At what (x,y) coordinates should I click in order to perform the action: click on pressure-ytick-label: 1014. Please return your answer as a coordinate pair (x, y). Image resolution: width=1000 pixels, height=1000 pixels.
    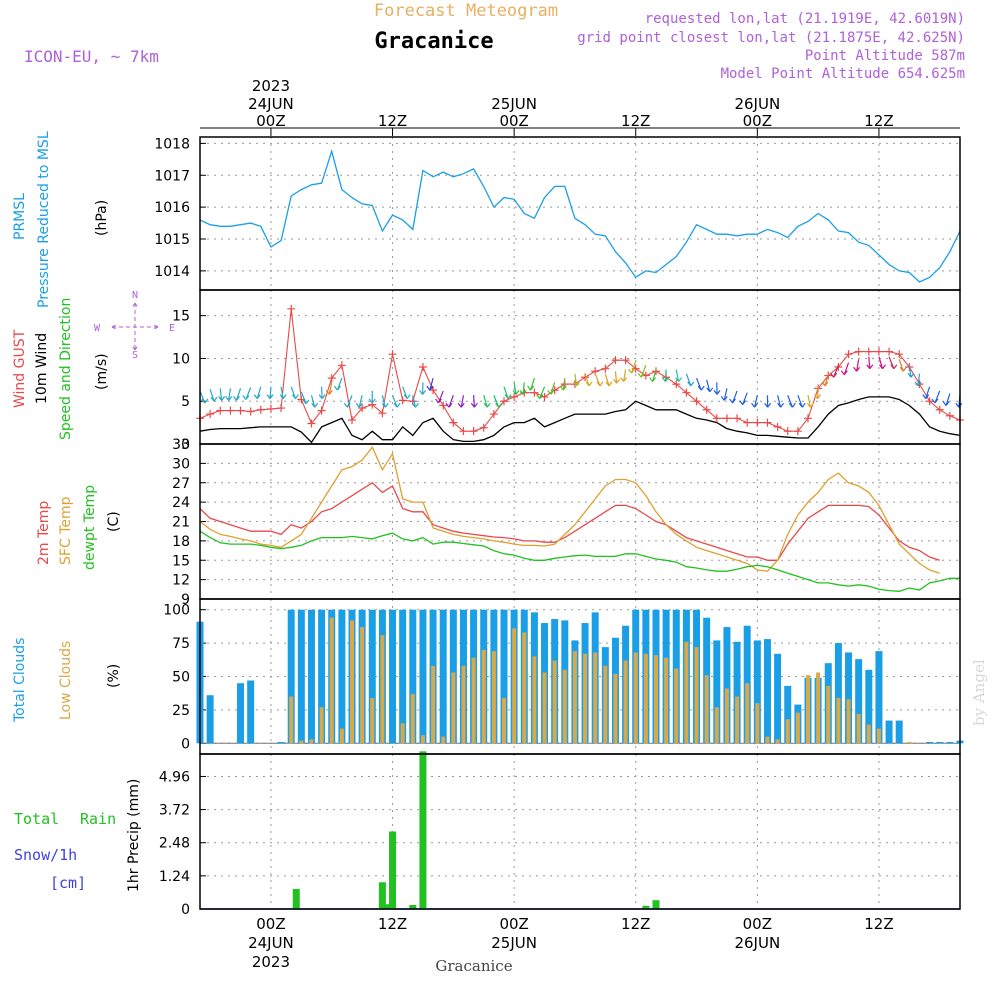
    Looking at the image, I should click on (172, 272).